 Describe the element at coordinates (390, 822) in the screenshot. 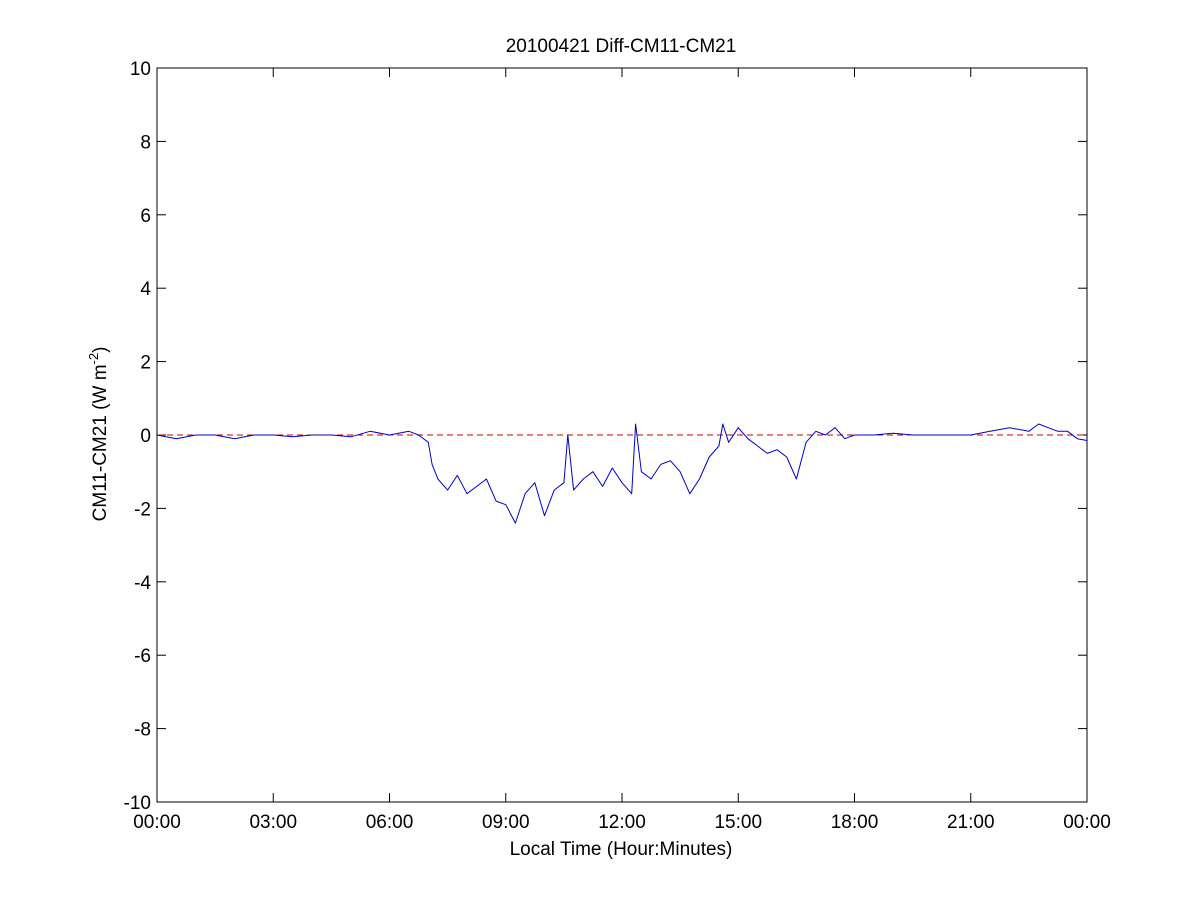

I see `x-tick-label: 06:00` at that location.